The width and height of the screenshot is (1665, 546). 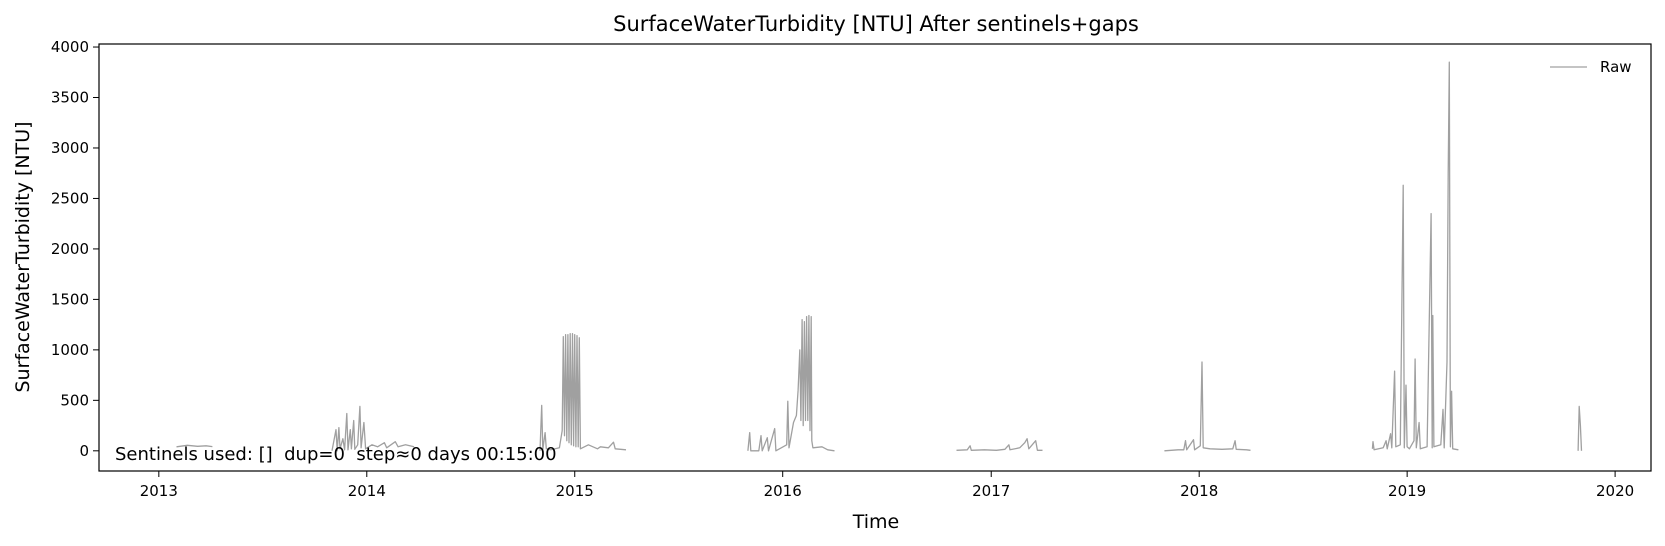 I want to click on y-tick-label: 1000, so click(x=70, y=350).